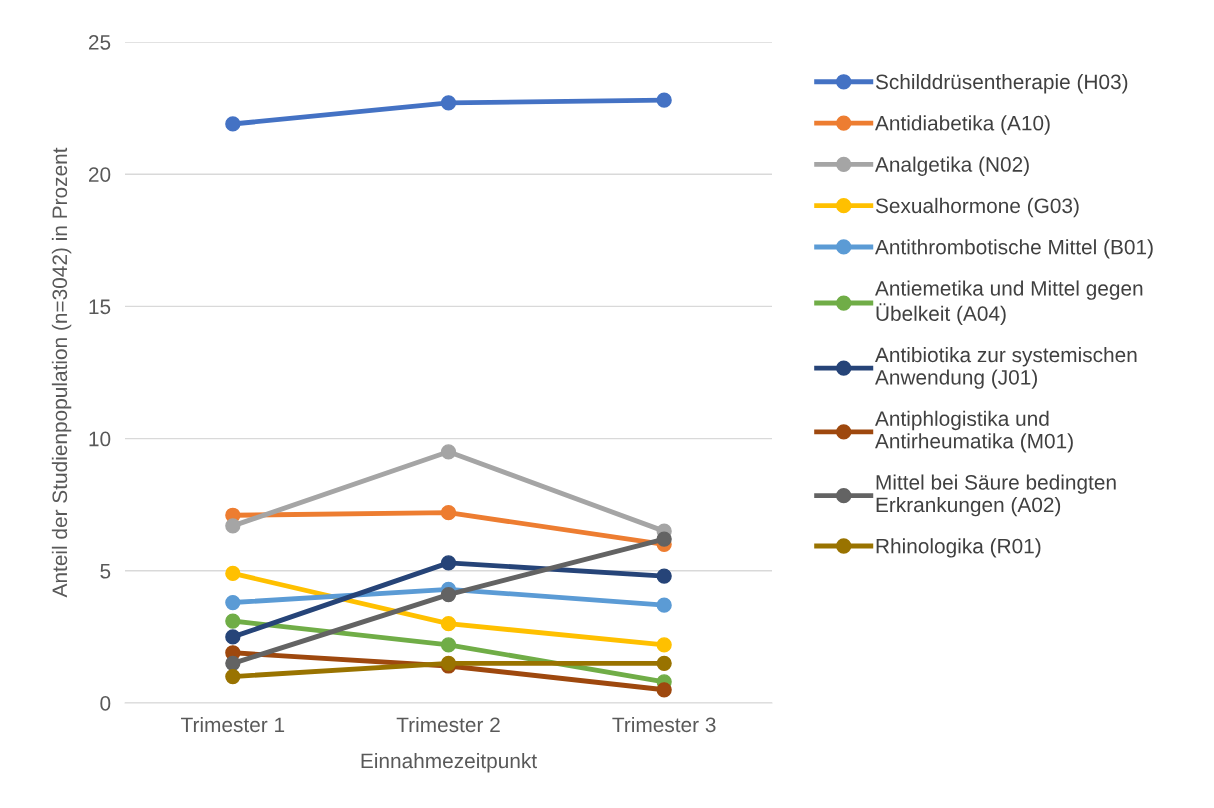  Describe the element at coordinates (99, 174) in the screenshot. I see `y-tick-label: 20` at that location.